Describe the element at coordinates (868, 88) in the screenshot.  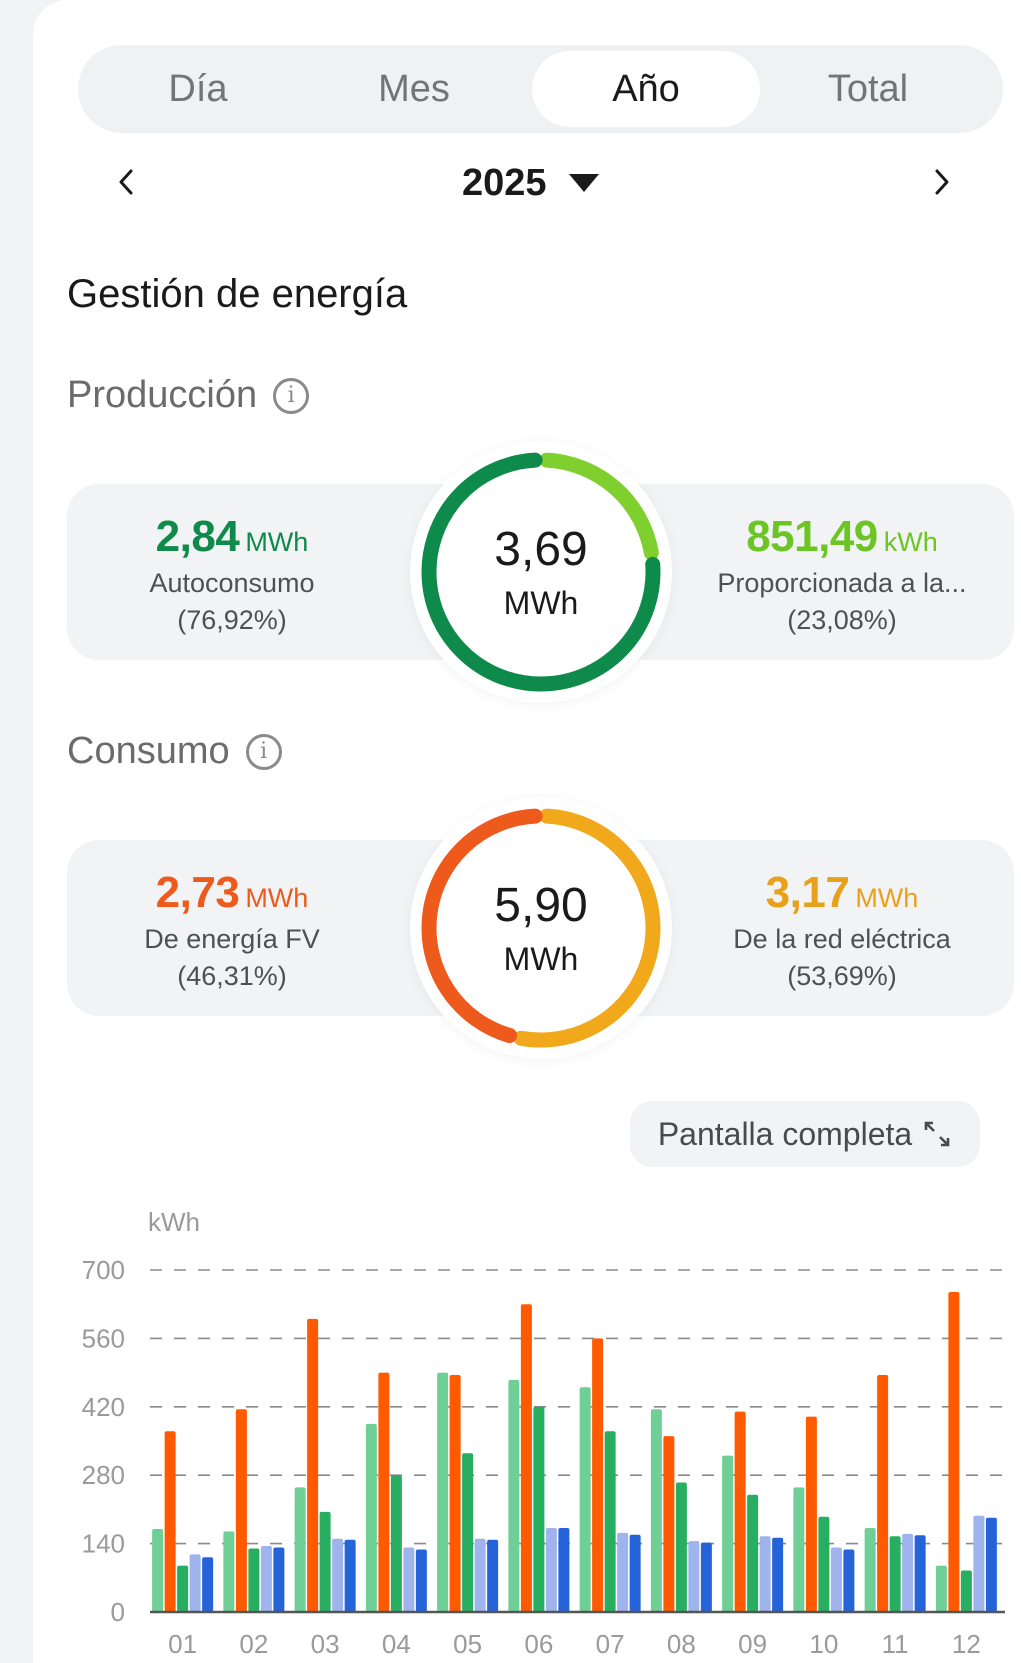
I see `tab-total: Total` at that location.